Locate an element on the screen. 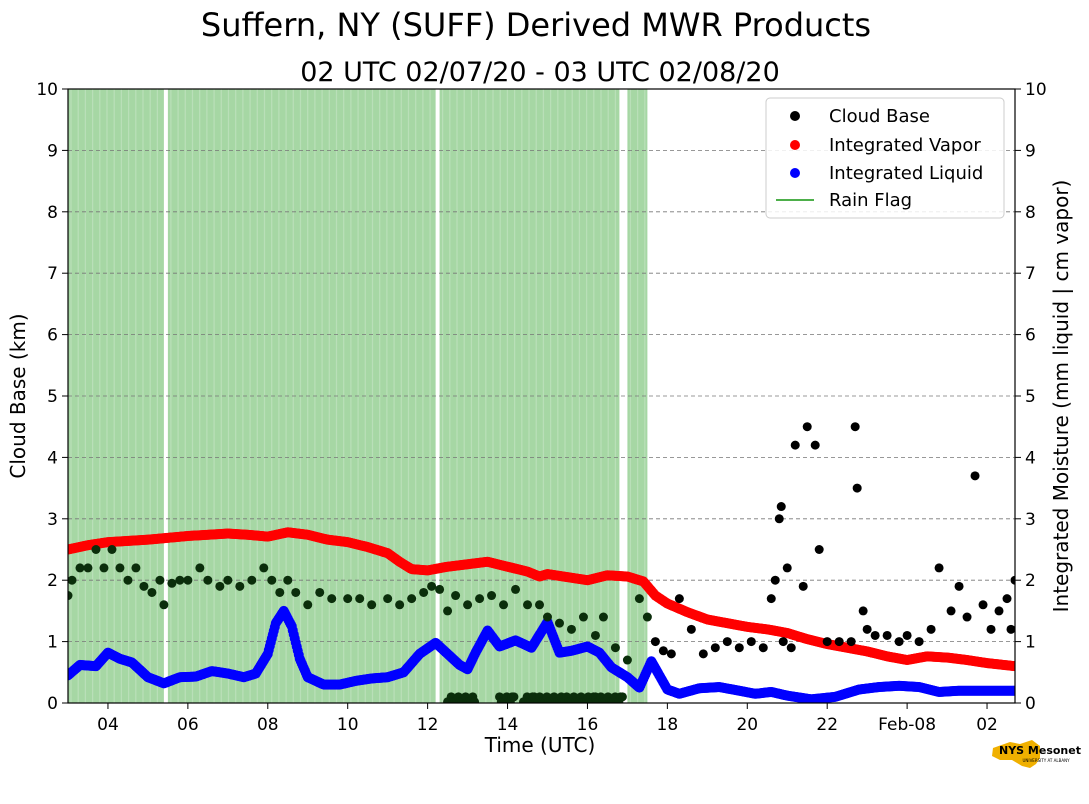 The image size is (1089, 804). y-tick-label-right: 4 is located at coordinates (1030, 458).